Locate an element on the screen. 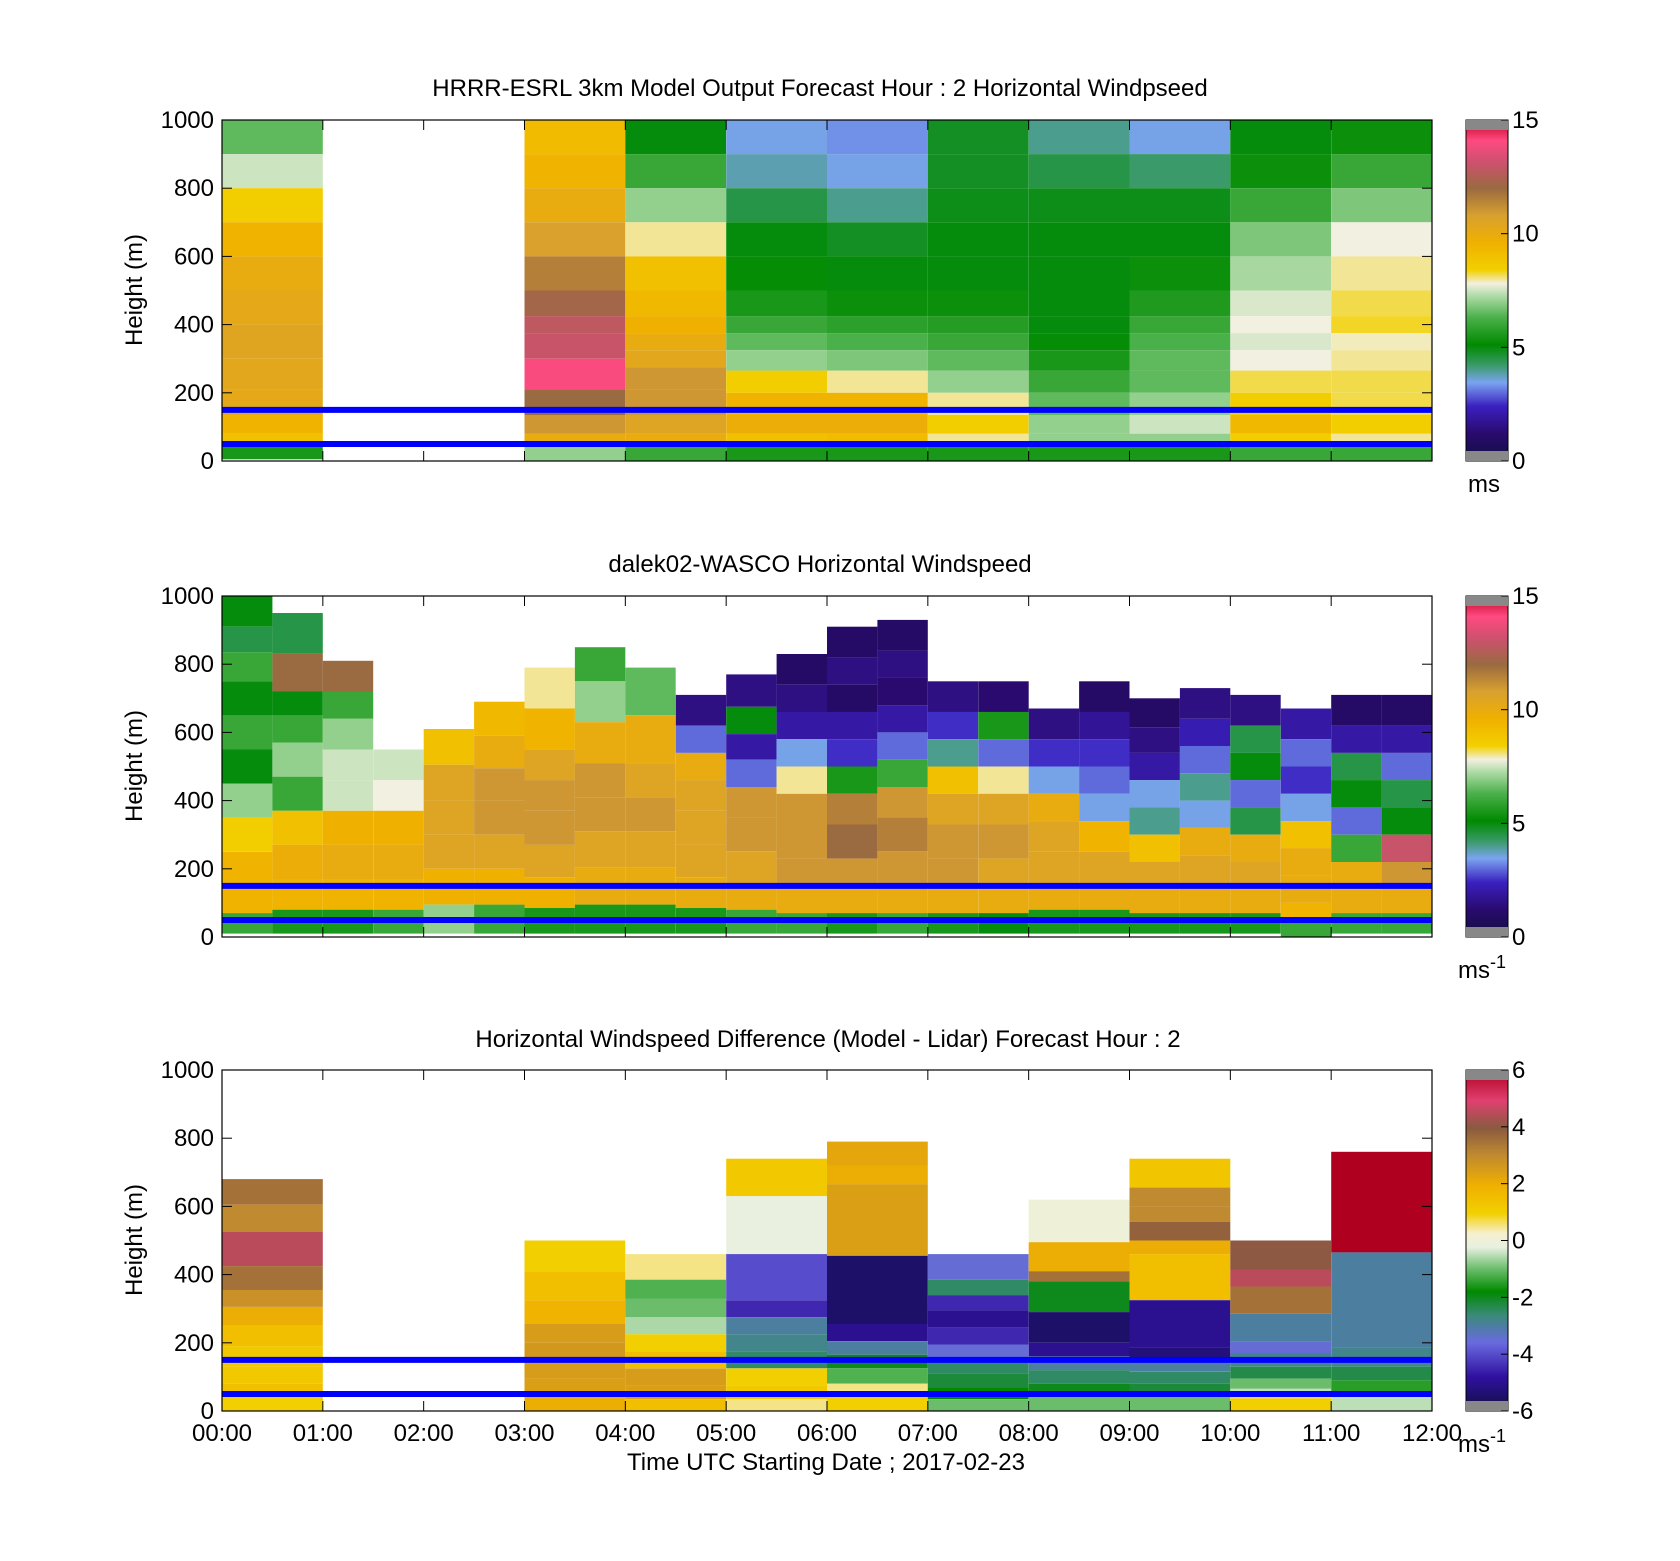 This screenshot has height=1561, width=1680. y-tick-label: 600 is located at coordinates (194, 256).